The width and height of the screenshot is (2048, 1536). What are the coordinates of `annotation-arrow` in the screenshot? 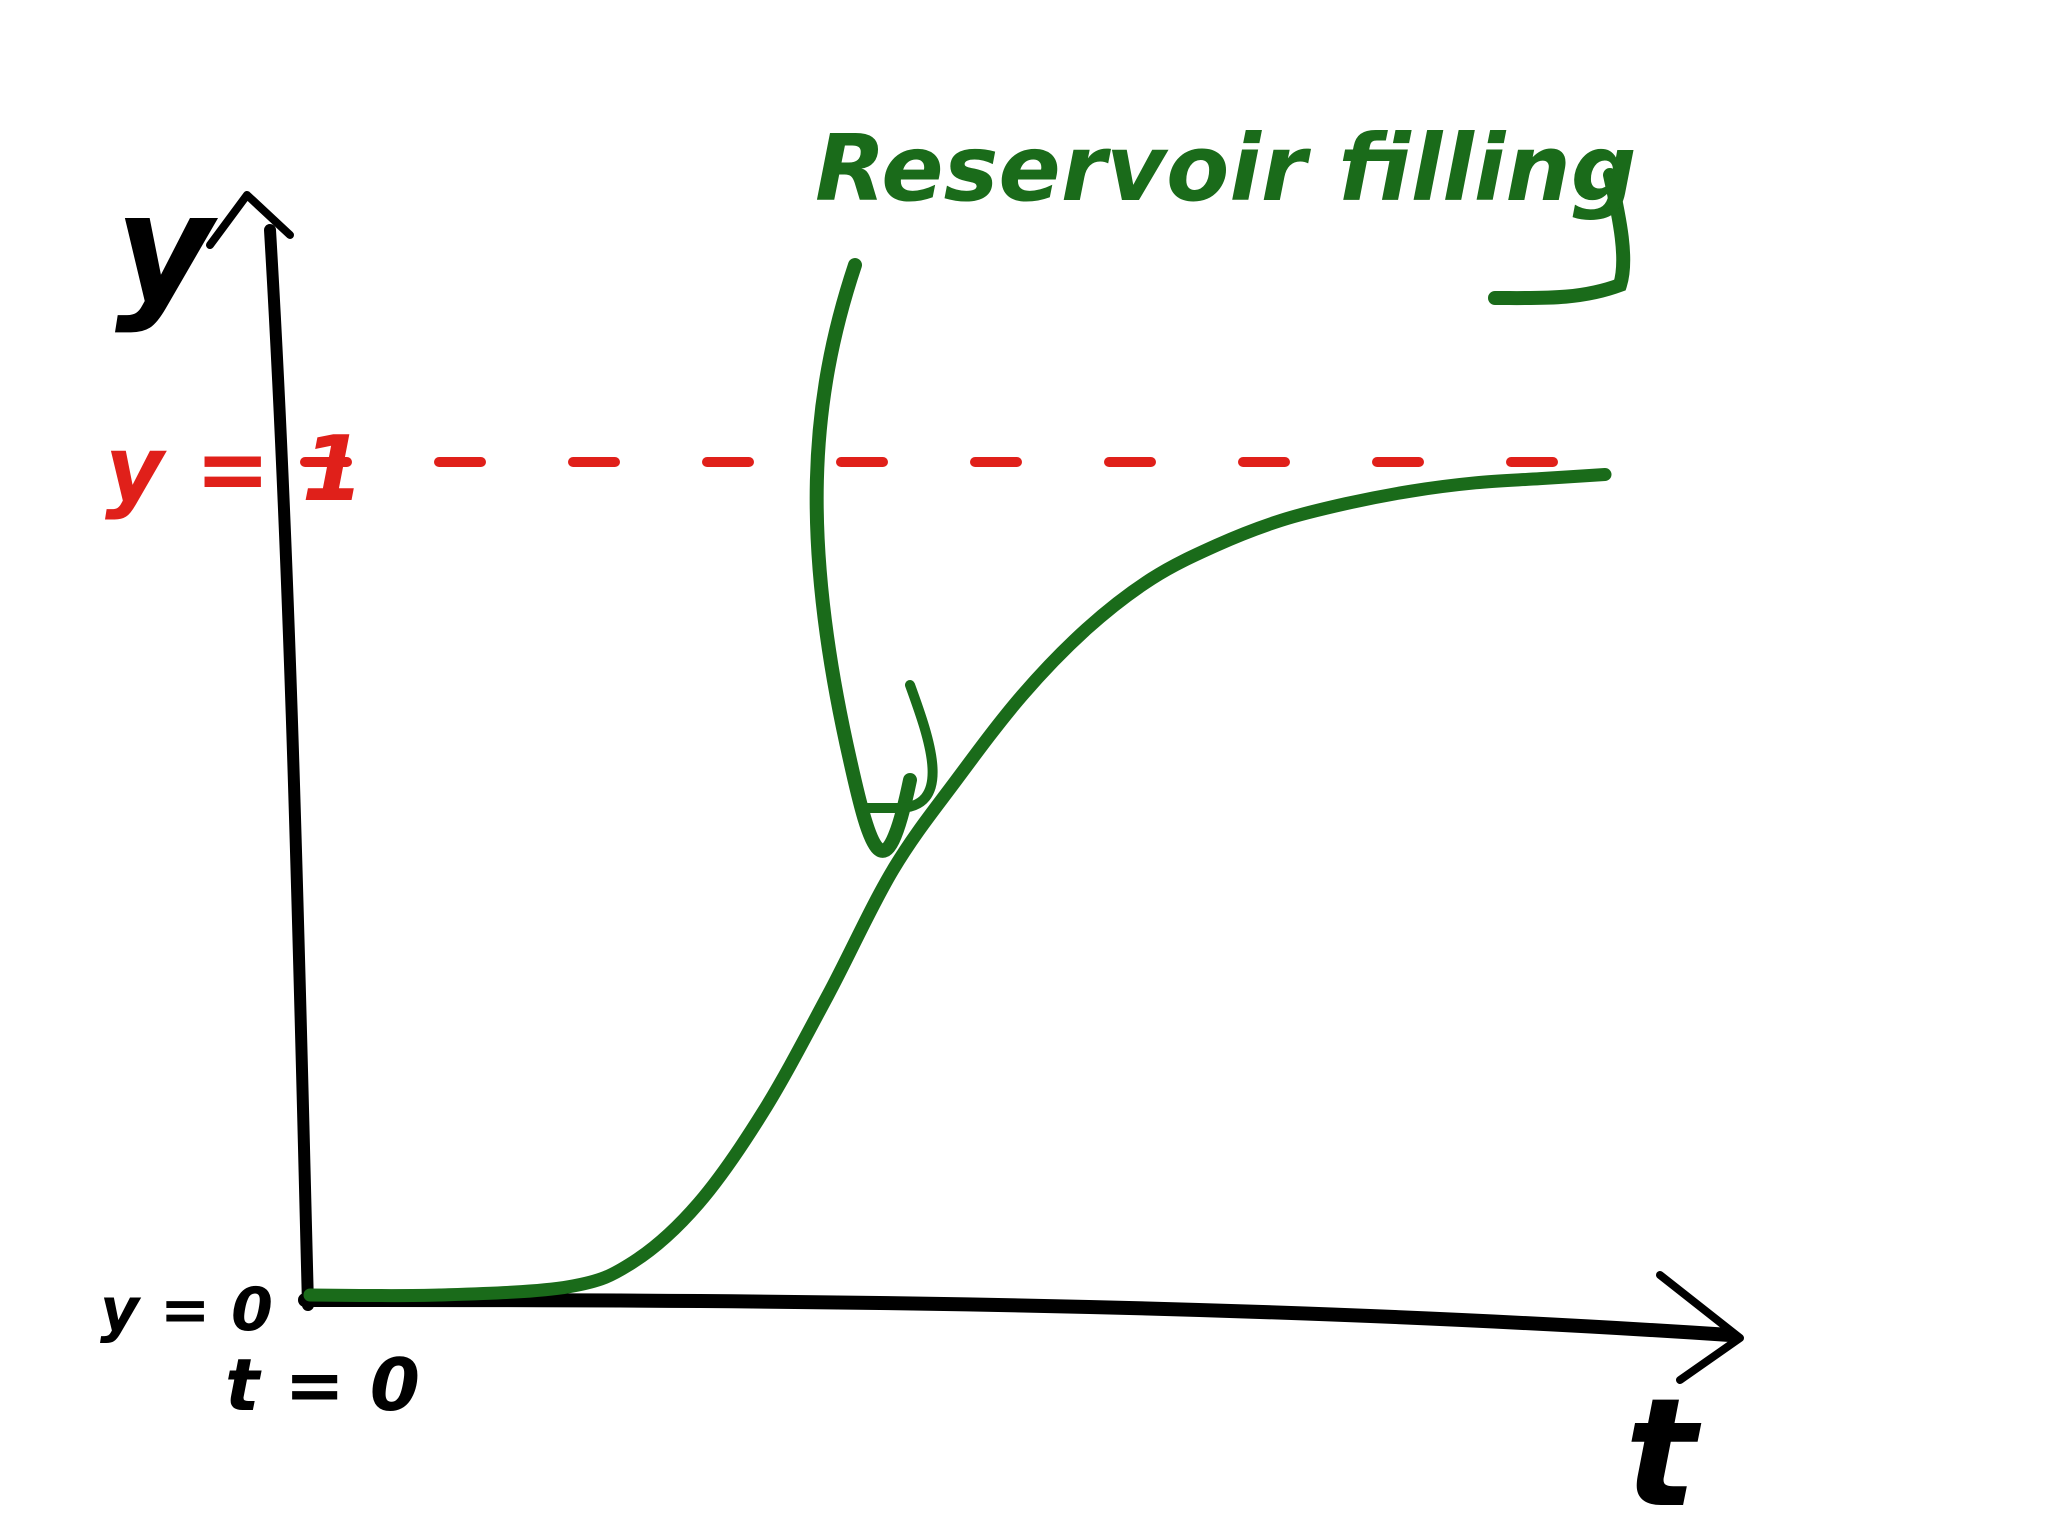 It's located at (863, 558).